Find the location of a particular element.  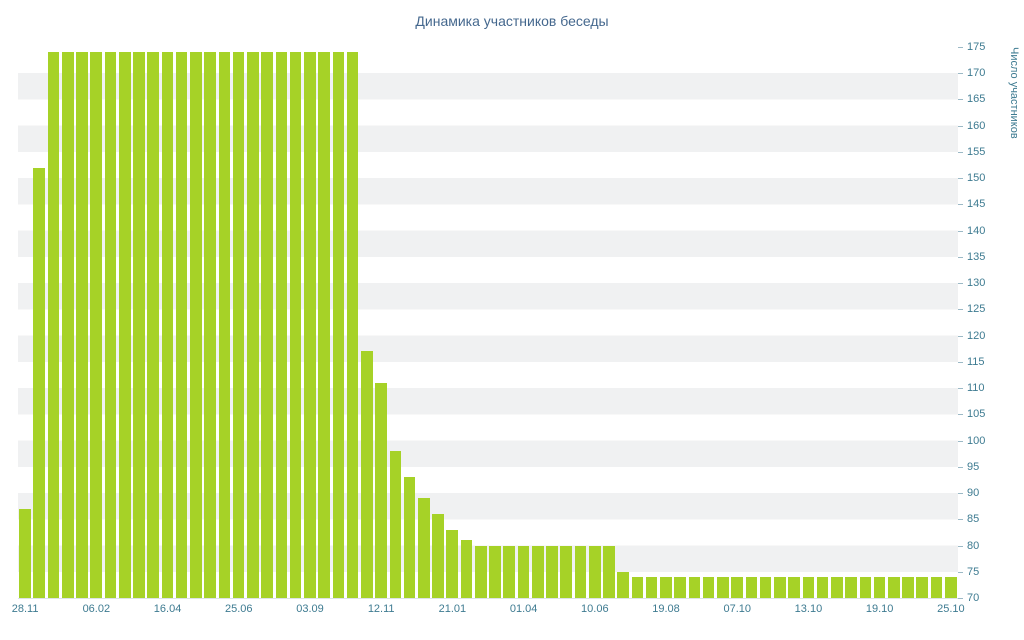

x-tick-label: 19.10 is located at coordinates (879, 609).